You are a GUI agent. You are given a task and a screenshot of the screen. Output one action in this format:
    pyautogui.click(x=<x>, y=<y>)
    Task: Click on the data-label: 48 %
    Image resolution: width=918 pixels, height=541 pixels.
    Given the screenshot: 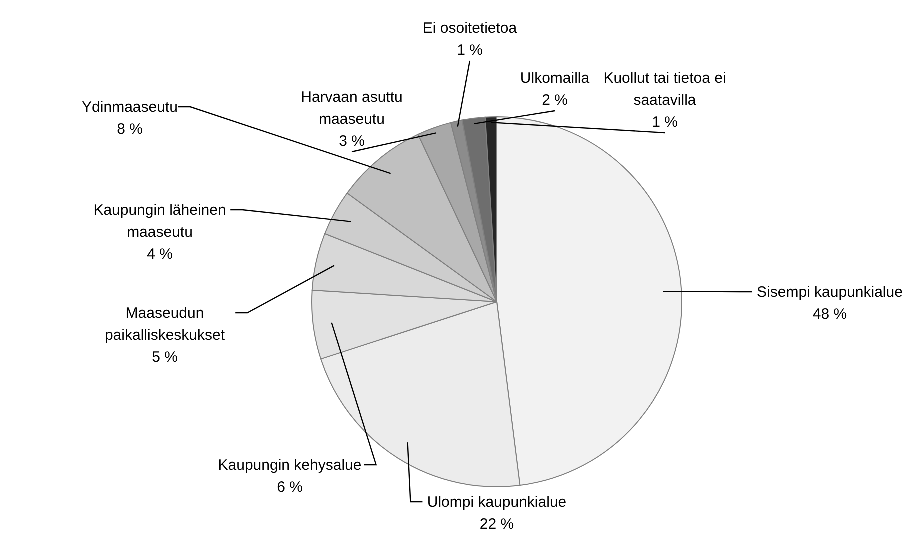 What is the action you would take?
    pyautogui.click(x=830, y=314)
    